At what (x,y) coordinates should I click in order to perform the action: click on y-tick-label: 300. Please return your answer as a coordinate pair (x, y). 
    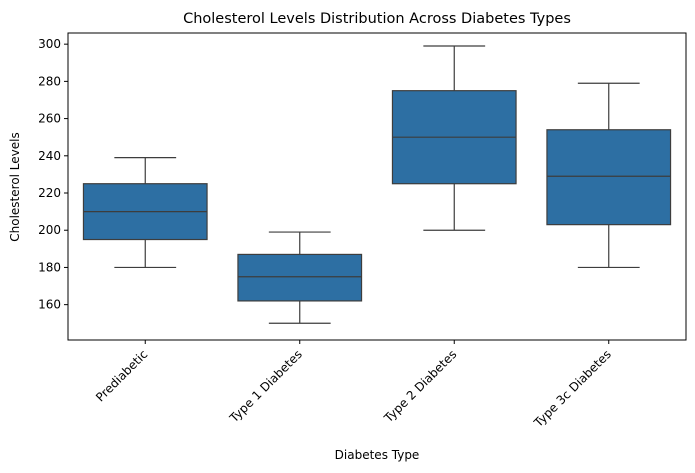
    Looking at the image, I should click on (49, 44).